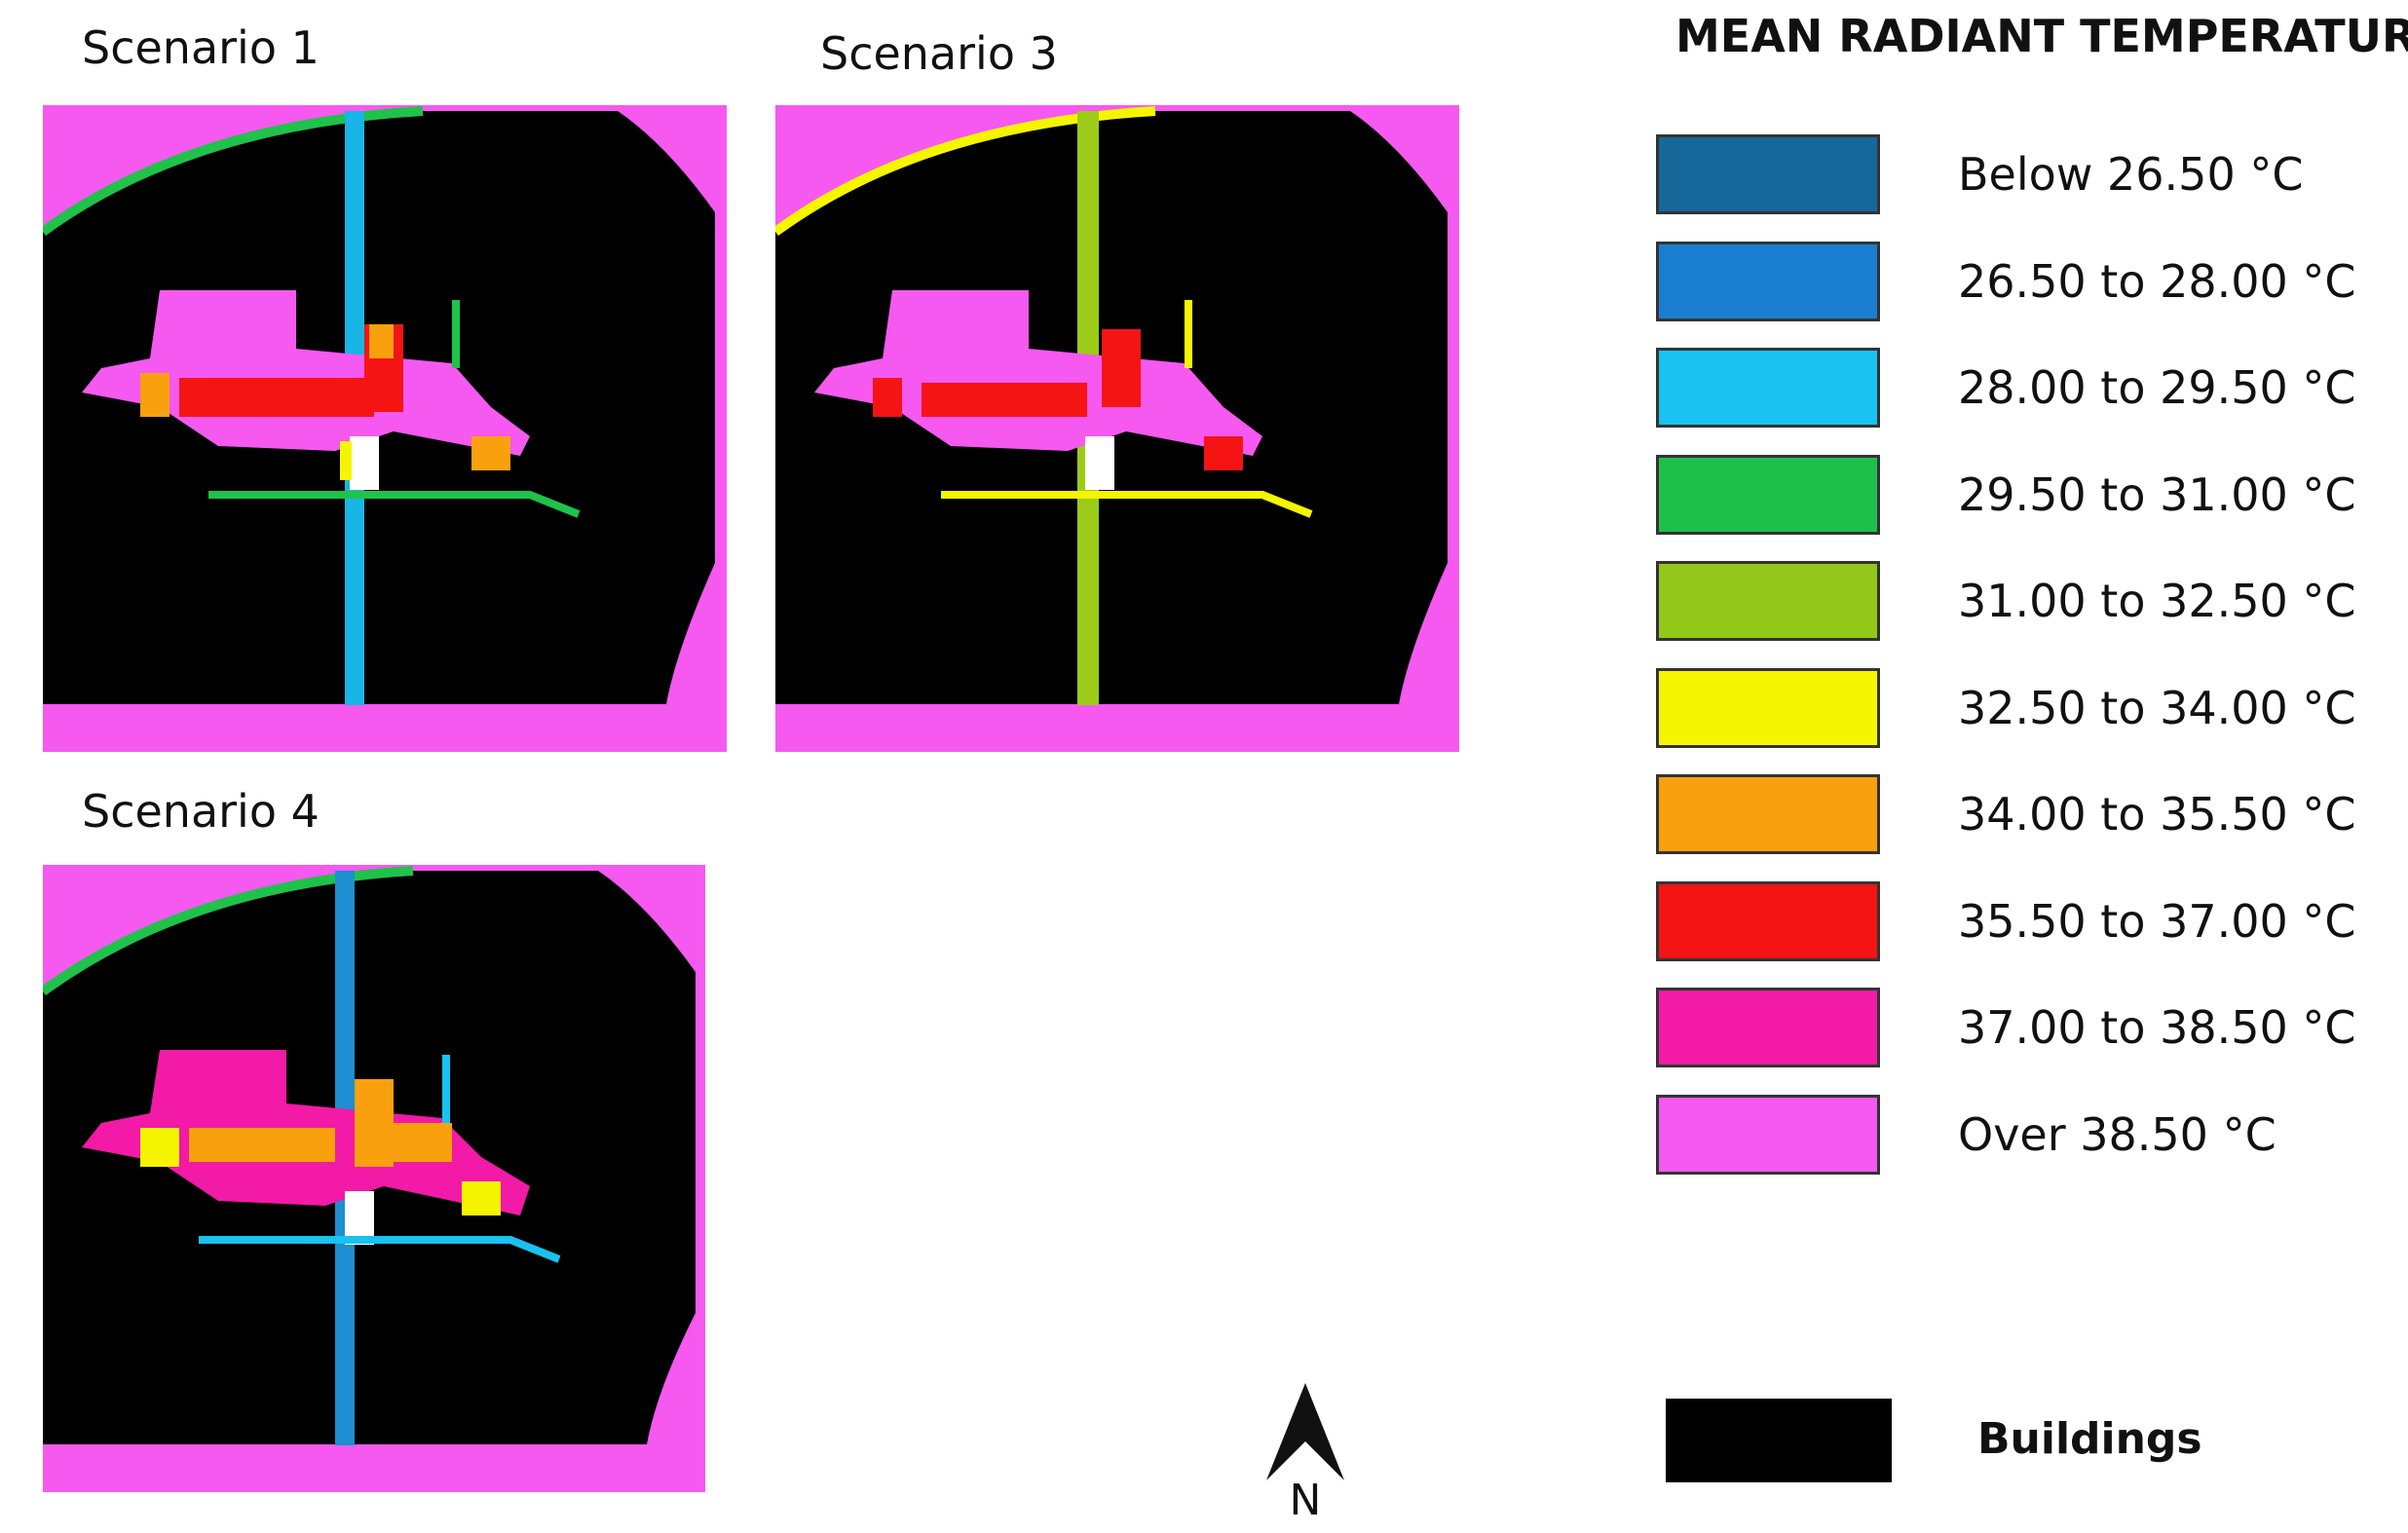  What do you see at coordinates (2157, 921) in the screenshot?
I see `legend-label: 35.50 to 37.00 °C` at bounding box center [2157, 921].